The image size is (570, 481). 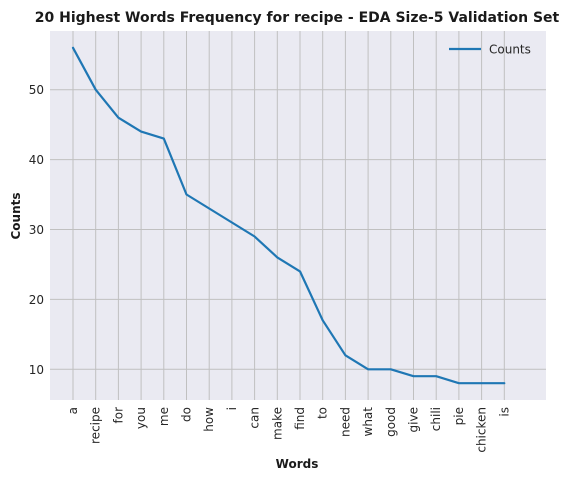 I want to click on y-axis-ticks: 10 20 30 40 50, so click(x=36, y=230).